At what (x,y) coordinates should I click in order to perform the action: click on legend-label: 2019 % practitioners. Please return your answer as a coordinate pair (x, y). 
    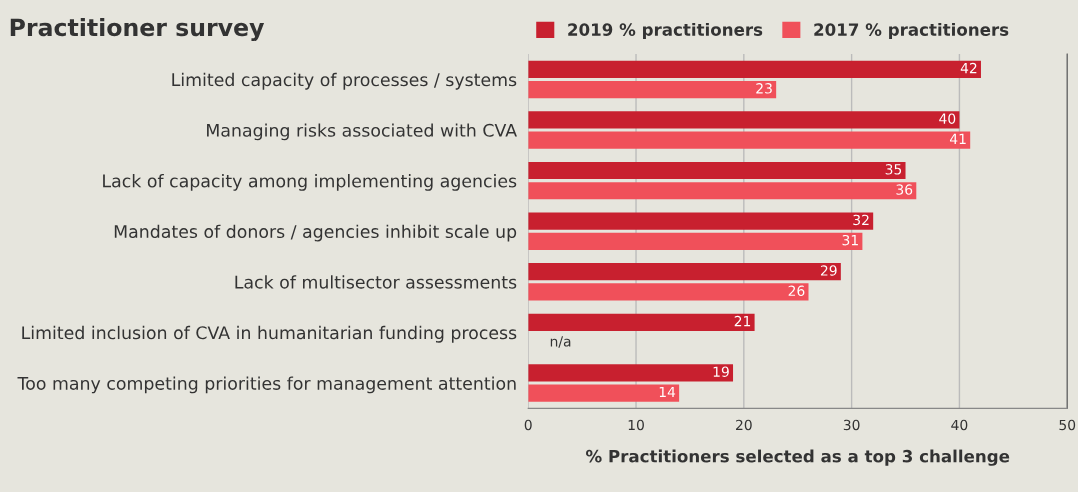
    Looking at the image, I should click on (665, 31).